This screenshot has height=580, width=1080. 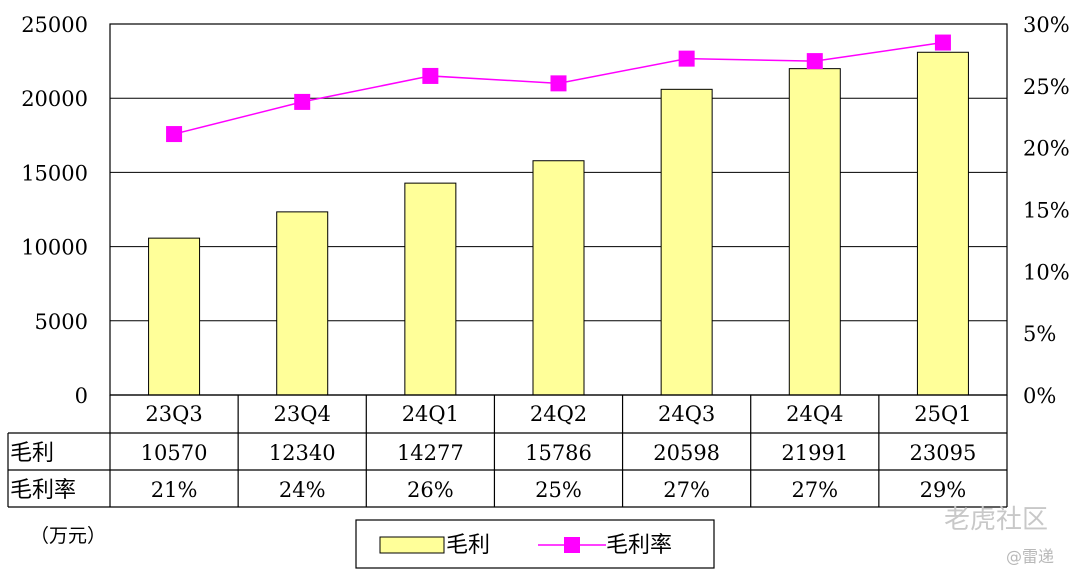 What do you see at coordinates (1046, 149) in the screenshot?
I see `y2-tick-label: 20%` at bounding box center [1046, 149].